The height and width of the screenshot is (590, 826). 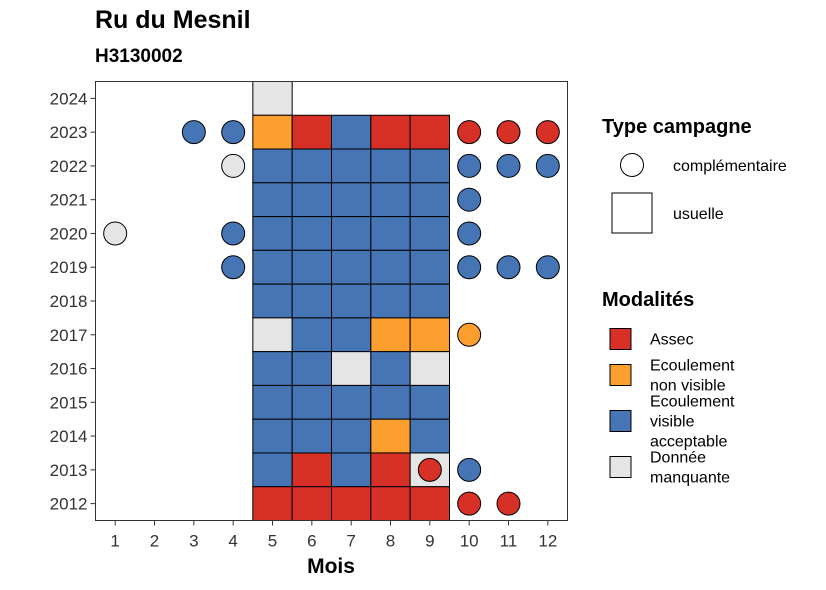 I want to click on y-tick-label-2015: 2015, so click(x=69, y=402).